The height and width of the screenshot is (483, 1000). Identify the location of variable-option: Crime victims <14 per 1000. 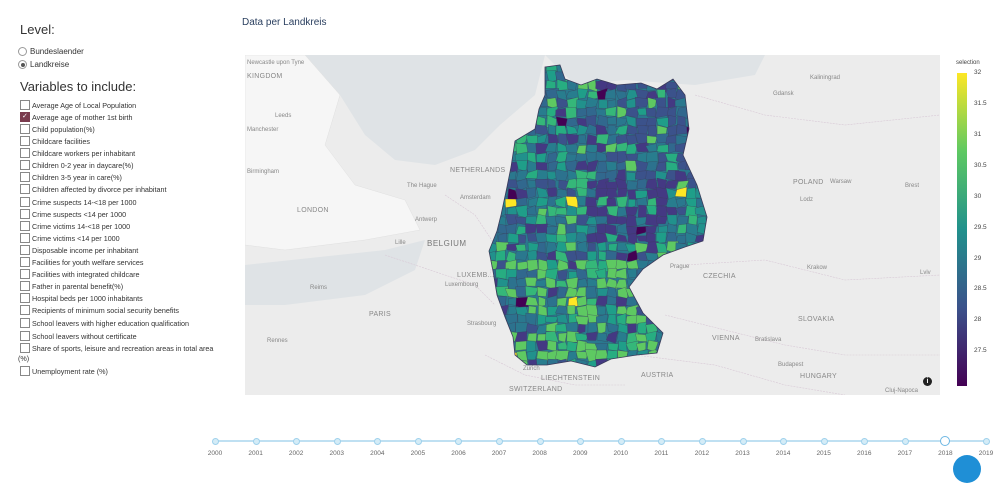
(118, 239).